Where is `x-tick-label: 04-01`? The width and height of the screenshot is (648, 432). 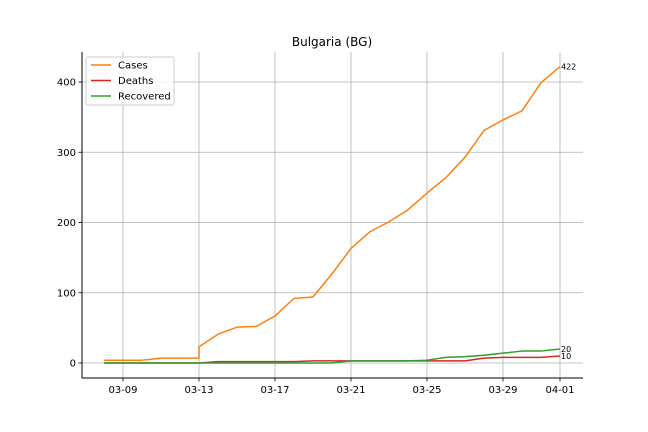 x-tick-label: 04-01 is located at coordinates (559, 390).